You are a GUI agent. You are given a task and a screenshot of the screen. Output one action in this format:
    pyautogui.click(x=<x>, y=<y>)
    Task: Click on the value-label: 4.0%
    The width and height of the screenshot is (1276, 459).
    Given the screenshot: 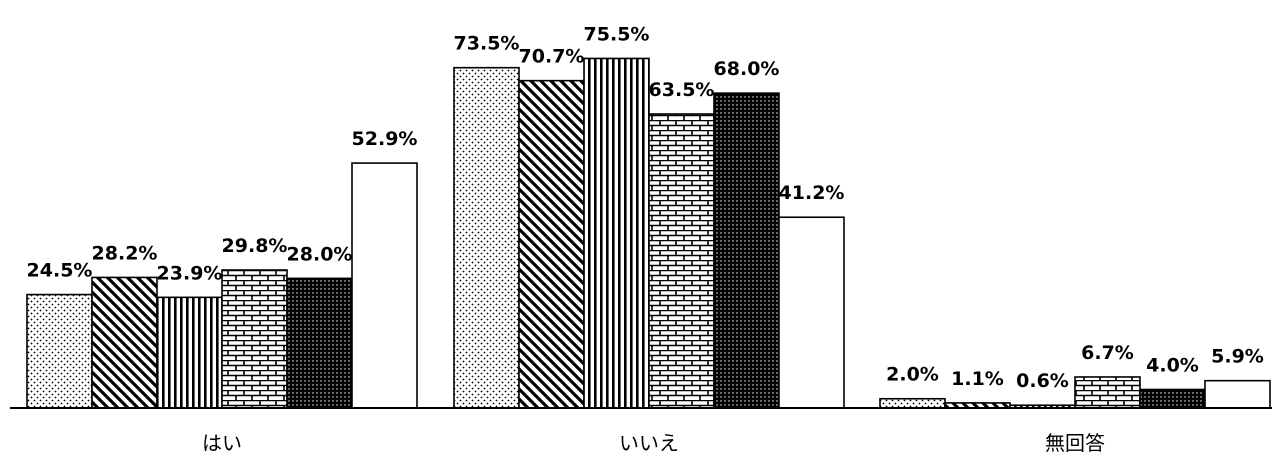 What is the action you would take?
    pyautogui.click(x=1172, y=365)
    